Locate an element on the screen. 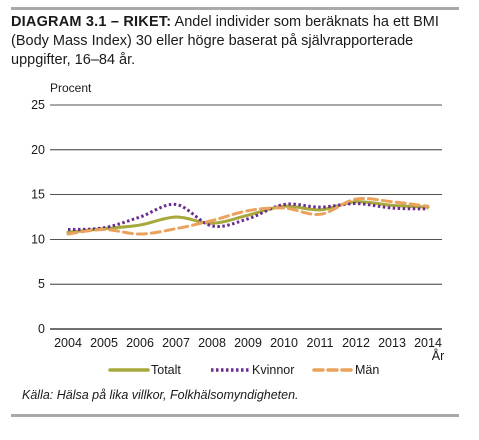 The width and height of the screenshot is (479, 440). x-tick-label: 2006 is located at coordinates (140, 343).